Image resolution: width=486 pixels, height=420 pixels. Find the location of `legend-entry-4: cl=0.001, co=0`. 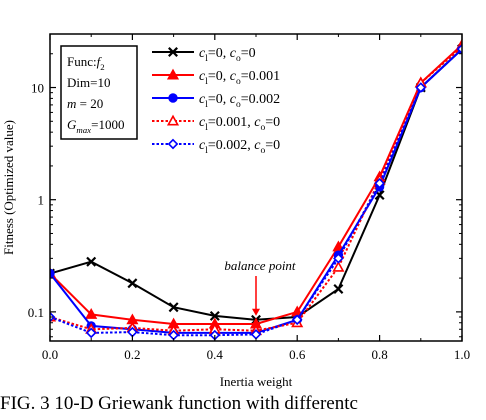

legend-entry-4: cl=0.001, co=0 is located at coordinates (216, 123).